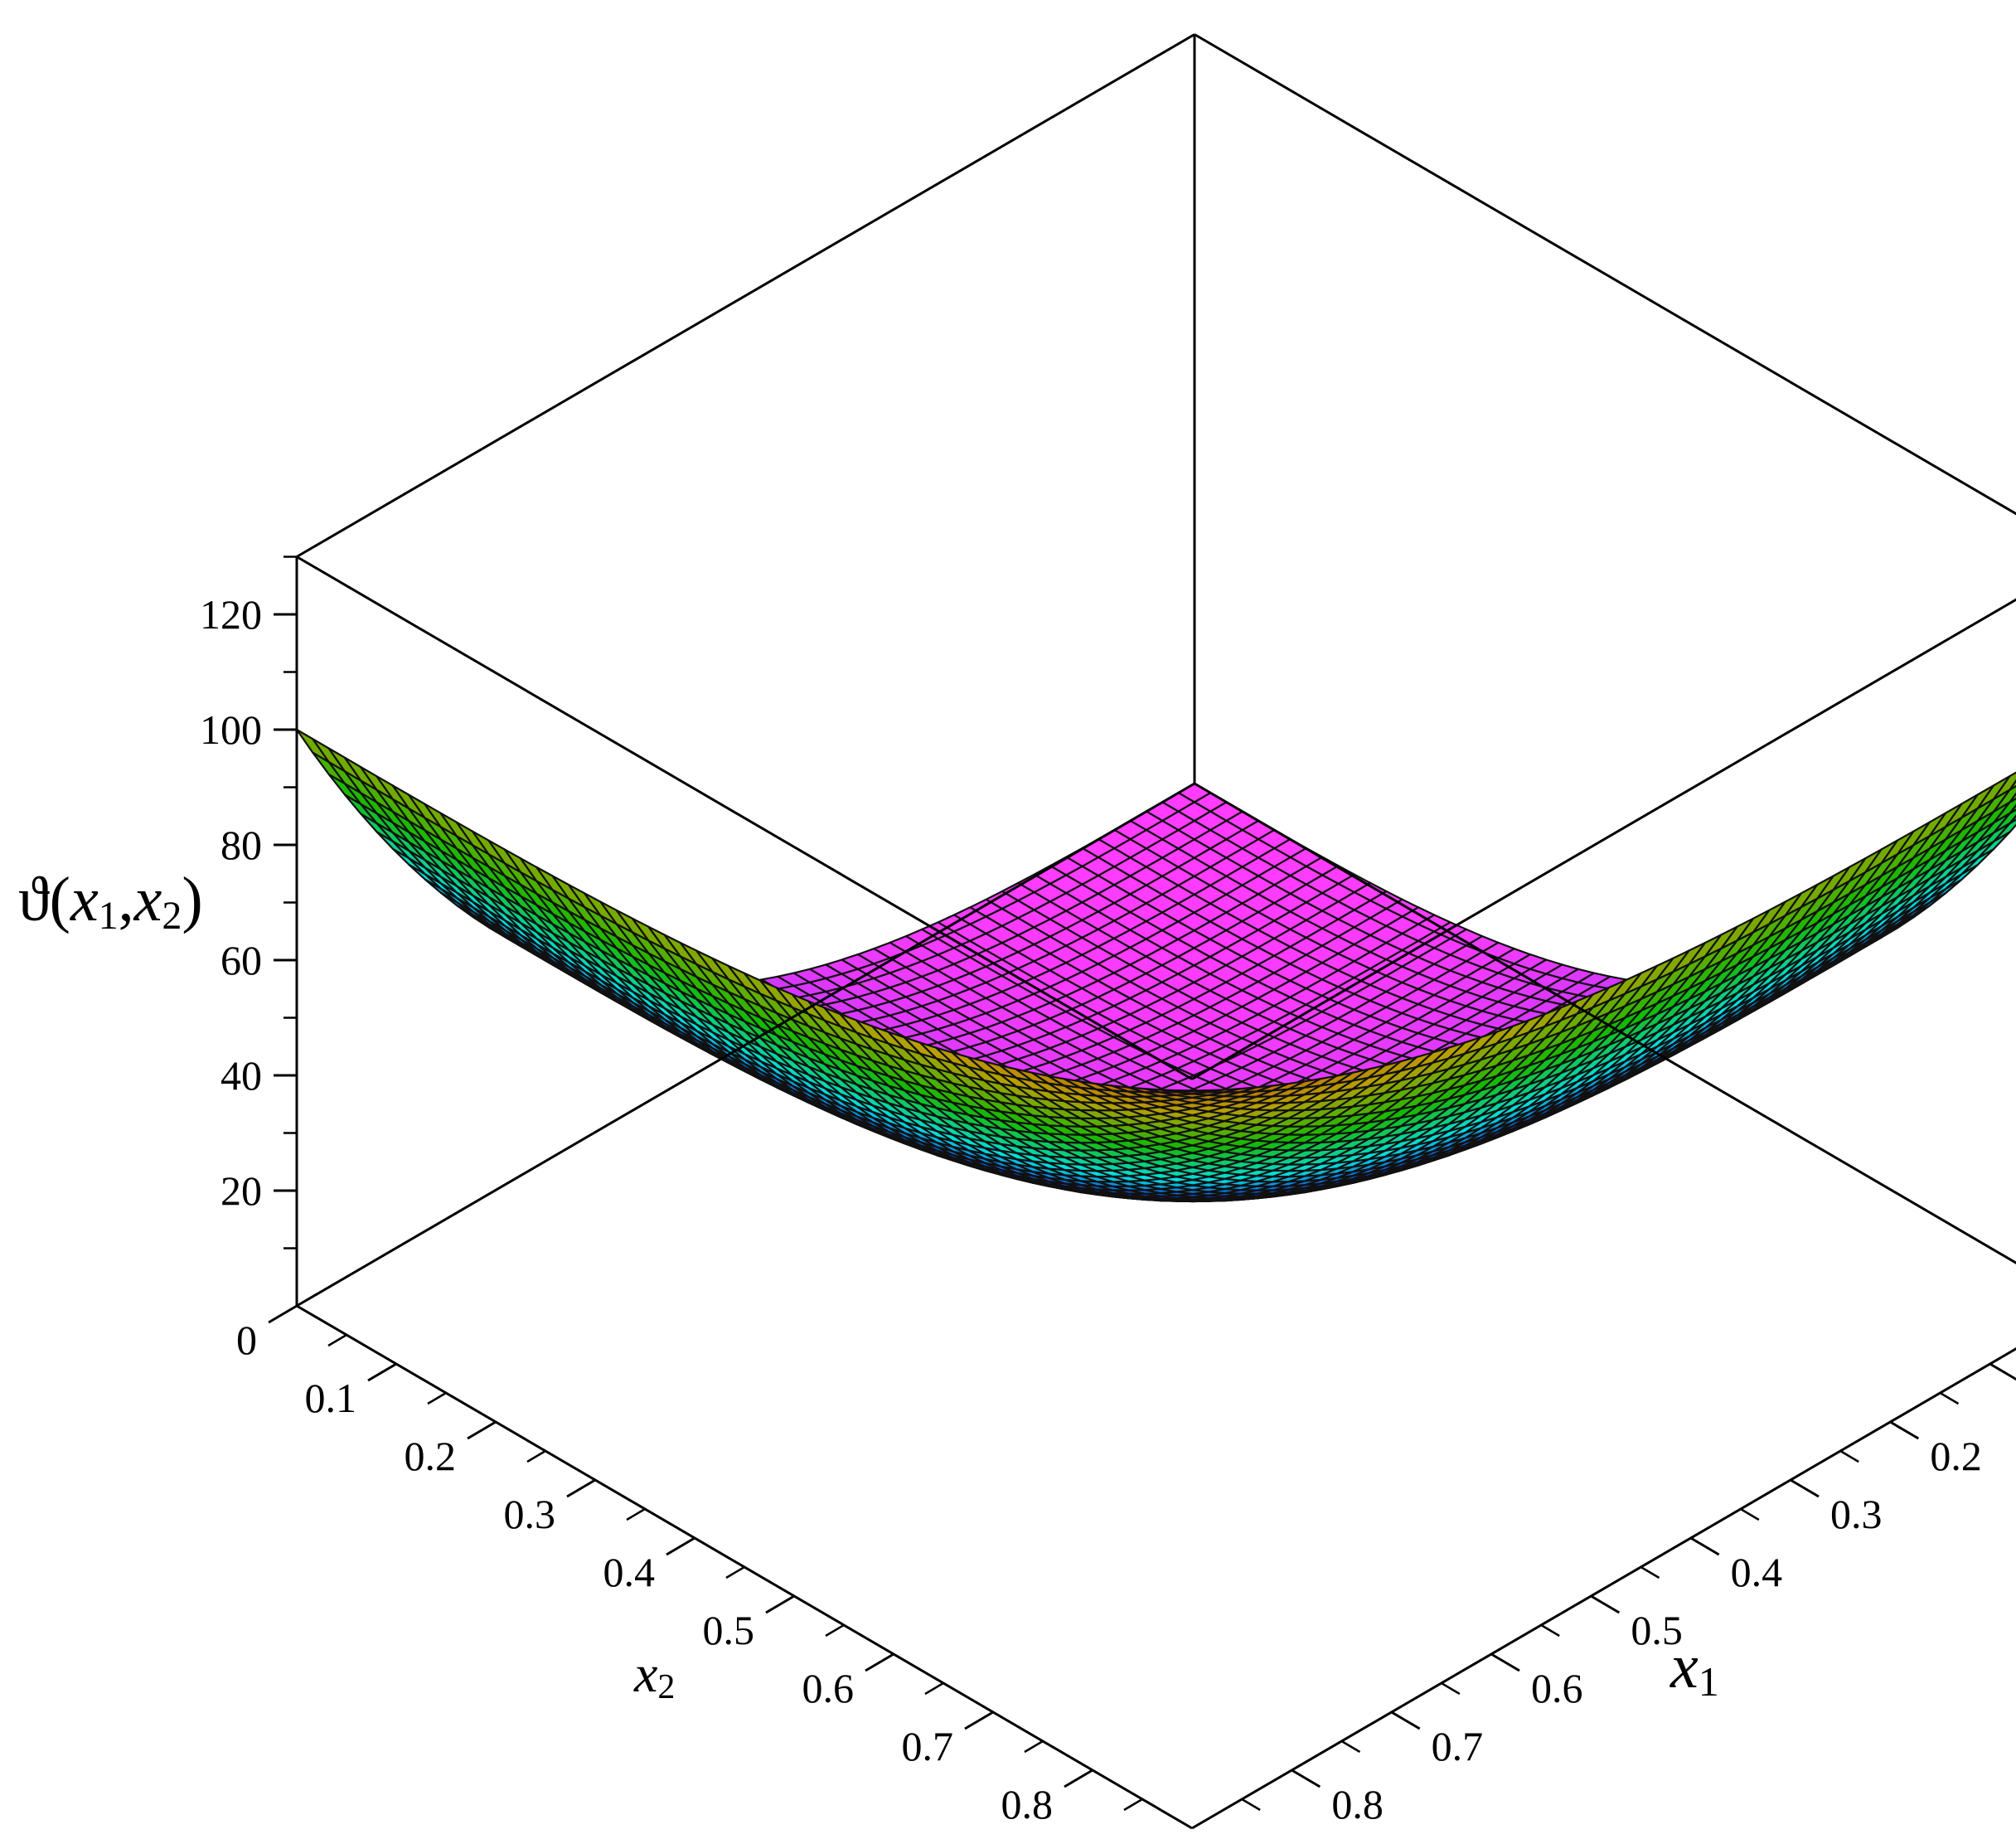 The height and width of the screenshot is (1839, 2016). What do you see at coordinates (1357, 1804) in the screenshot?
I see `x1-tick-label: 0.8` at bounding box center [1357, 1804].